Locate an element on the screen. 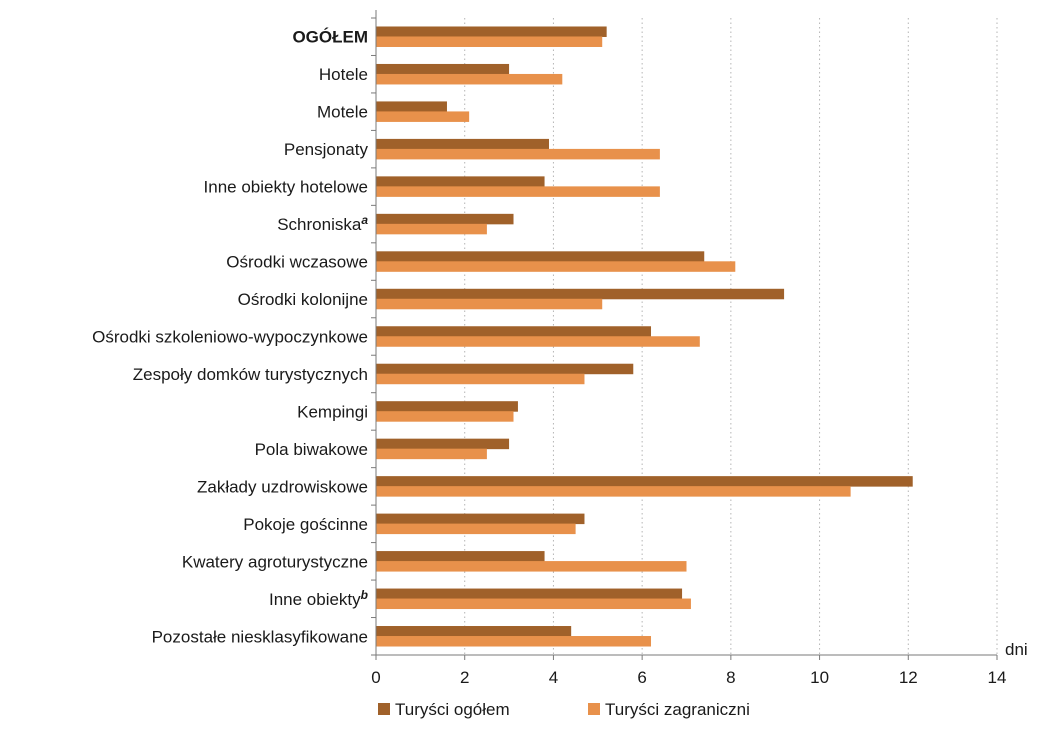 The height and width of the screenshot is (730, 1045). x-tick-label: 6 is located at coordinates (641, 677).